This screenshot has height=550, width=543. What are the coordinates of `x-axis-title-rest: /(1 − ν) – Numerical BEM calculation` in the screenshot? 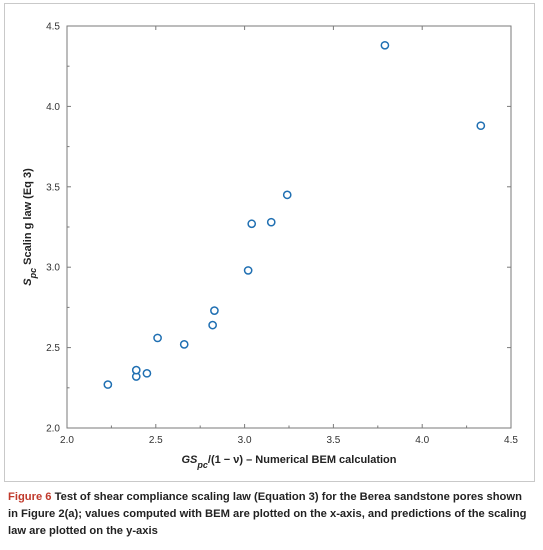 It's located at (302, 460).